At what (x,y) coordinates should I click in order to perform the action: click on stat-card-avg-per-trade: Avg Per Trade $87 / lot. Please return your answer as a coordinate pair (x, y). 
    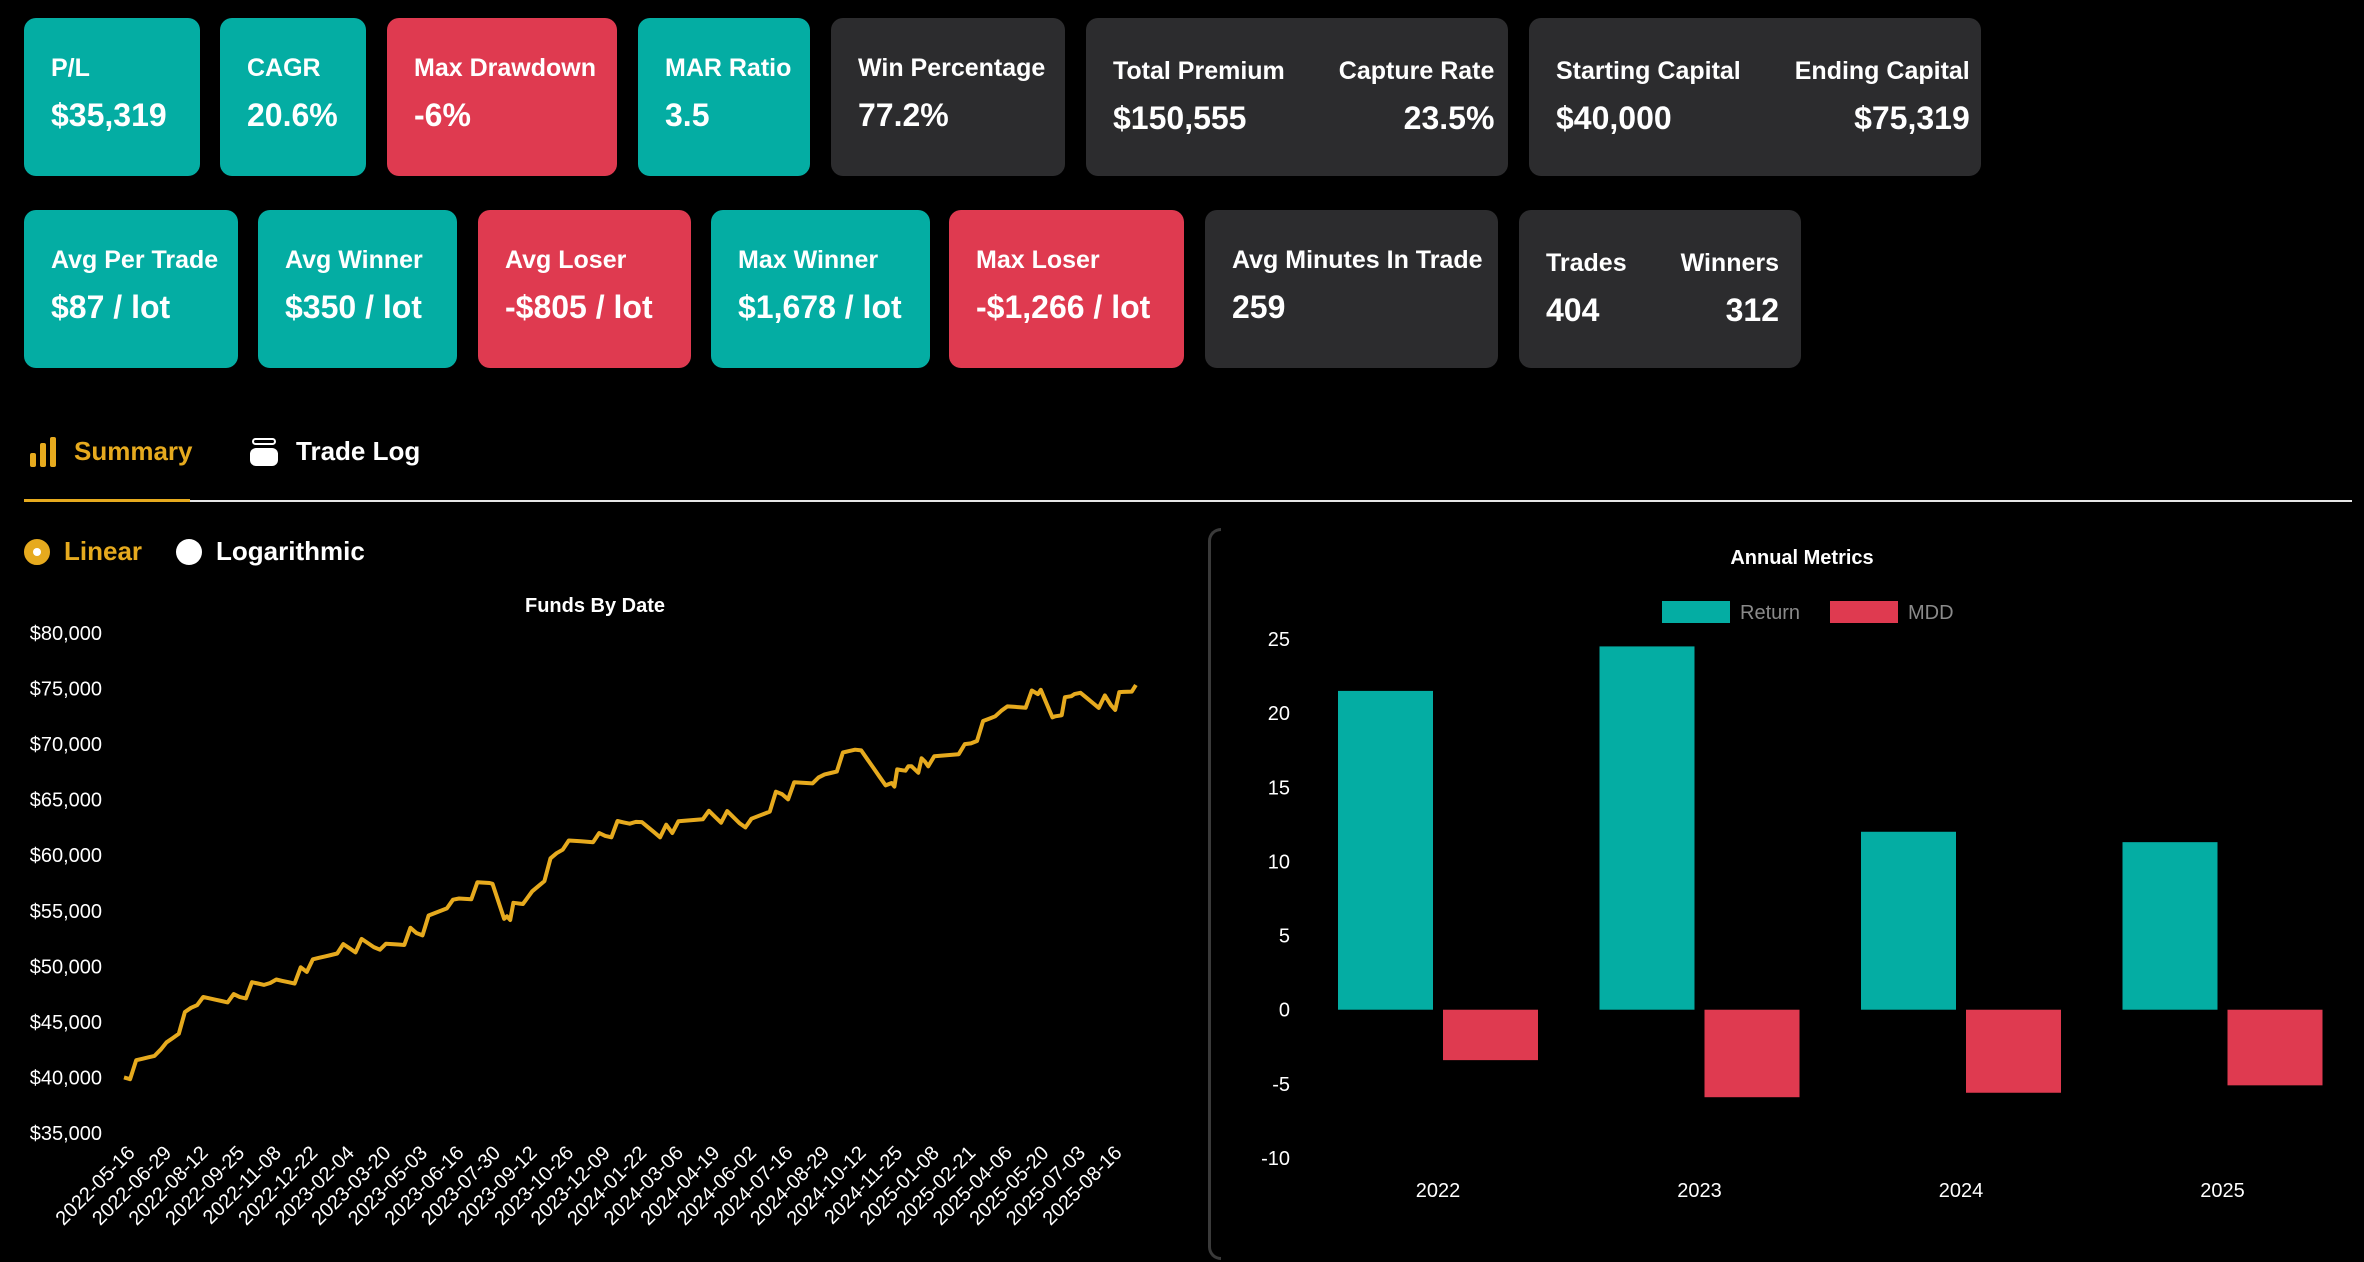
    Looking at the image, I should click on (131, 289).